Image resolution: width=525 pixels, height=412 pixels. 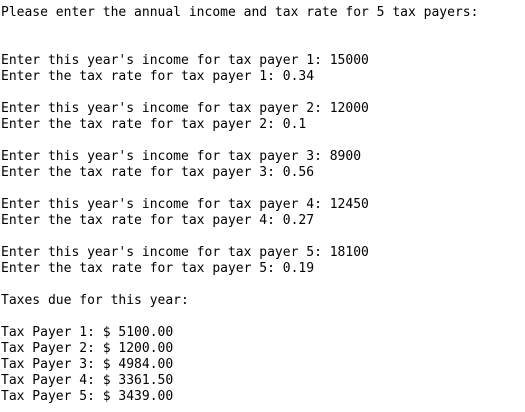 I want to click on result-line: Tax Payer 5: $ 3439.00, so click(x=87, y=396).